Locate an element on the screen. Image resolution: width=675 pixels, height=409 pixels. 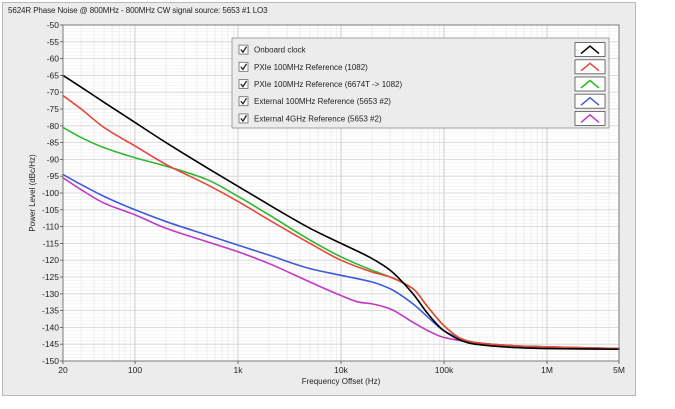
legend-label: Onboard clock is located at coordinates (280, 50).